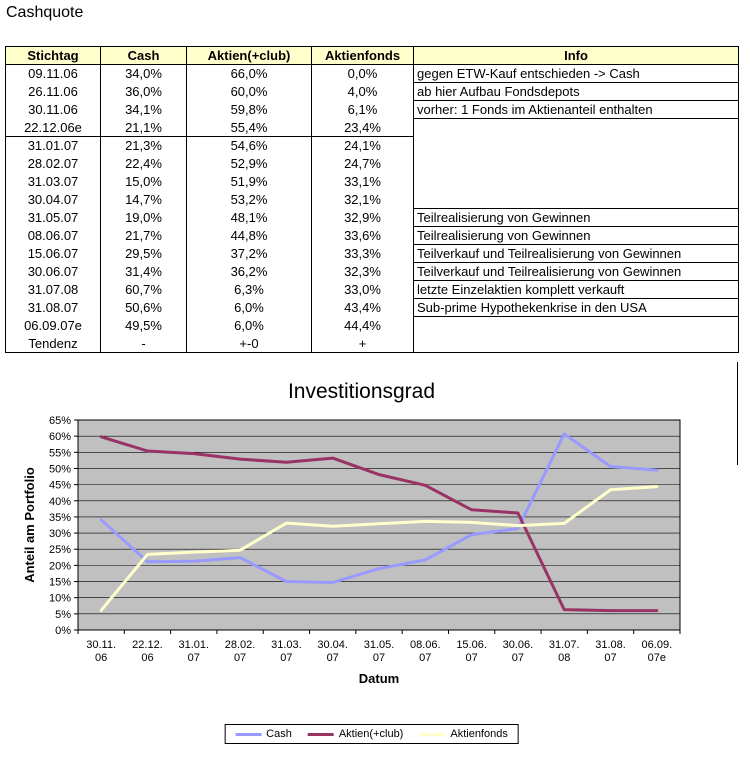  What do you see at coordinates (53, 109) in the screenshot?
I see `stichtag-cell: 30.11.06` at bounding box center [53, 109].